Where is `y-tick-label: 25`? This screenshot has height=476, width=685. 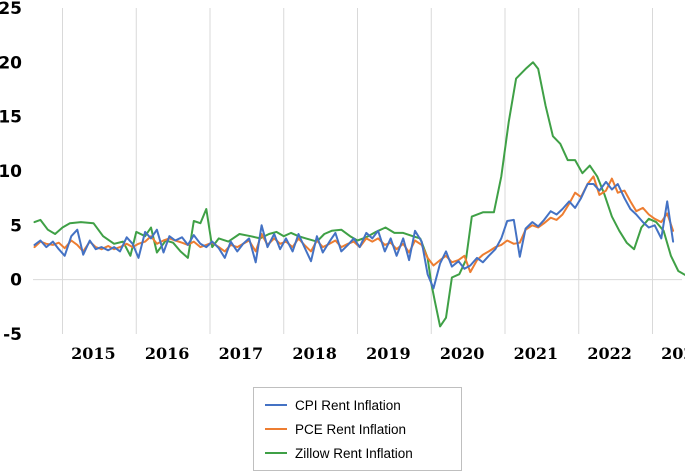
y-tick-label: 25 is located at coordinates (11, 9).